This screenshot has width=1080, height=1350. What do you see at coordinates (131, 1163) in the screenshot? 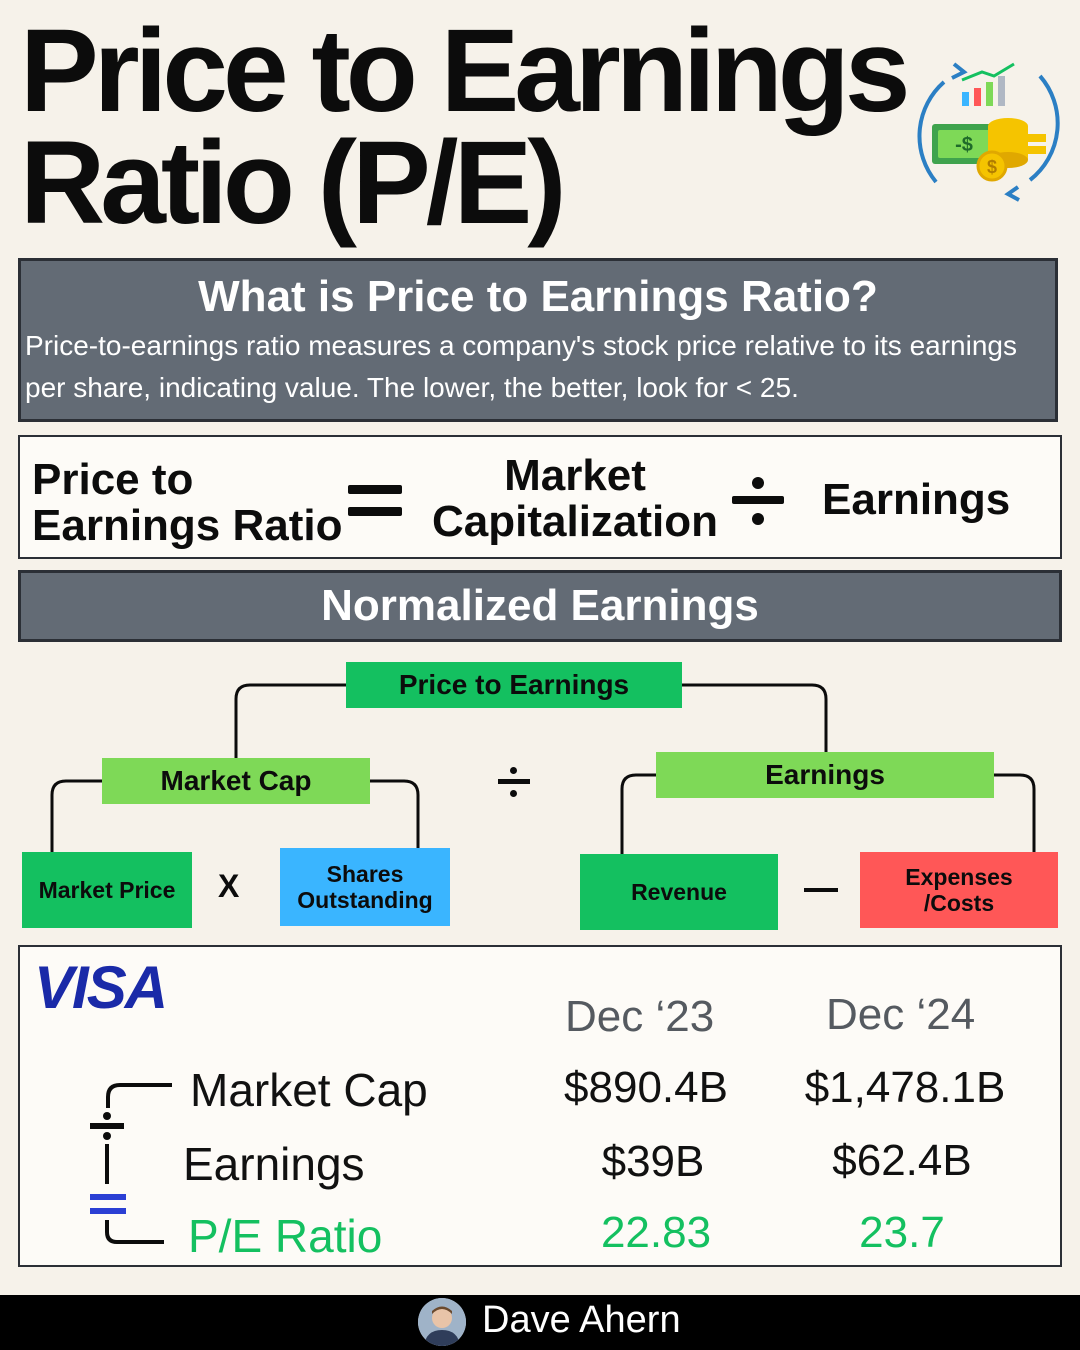
I see `divide-equals-bracket-icon` at bounding box center [131, 1163].